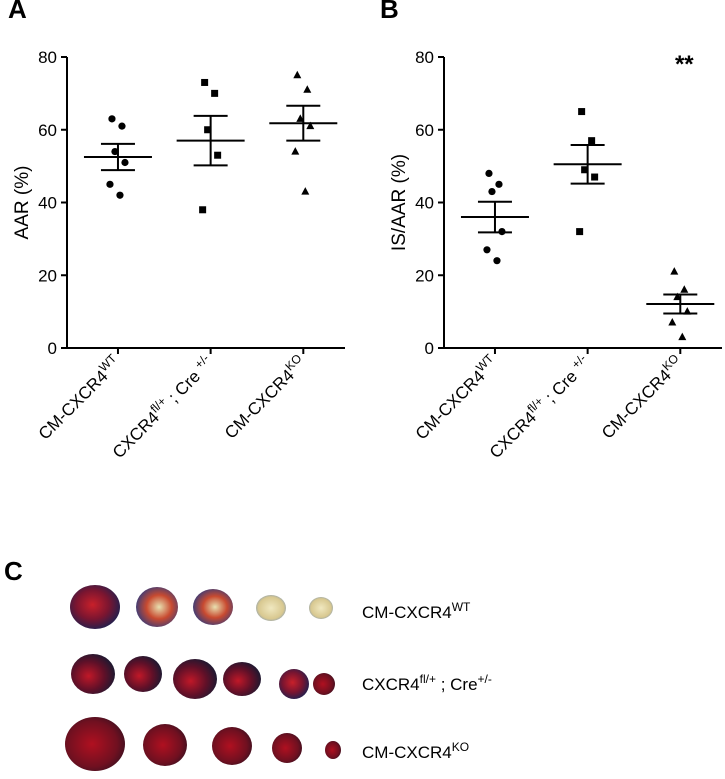 The width and height of the screenshot is (725, 779). I want to click on row-label: CM-CXCR4WT, so click(416, 611).